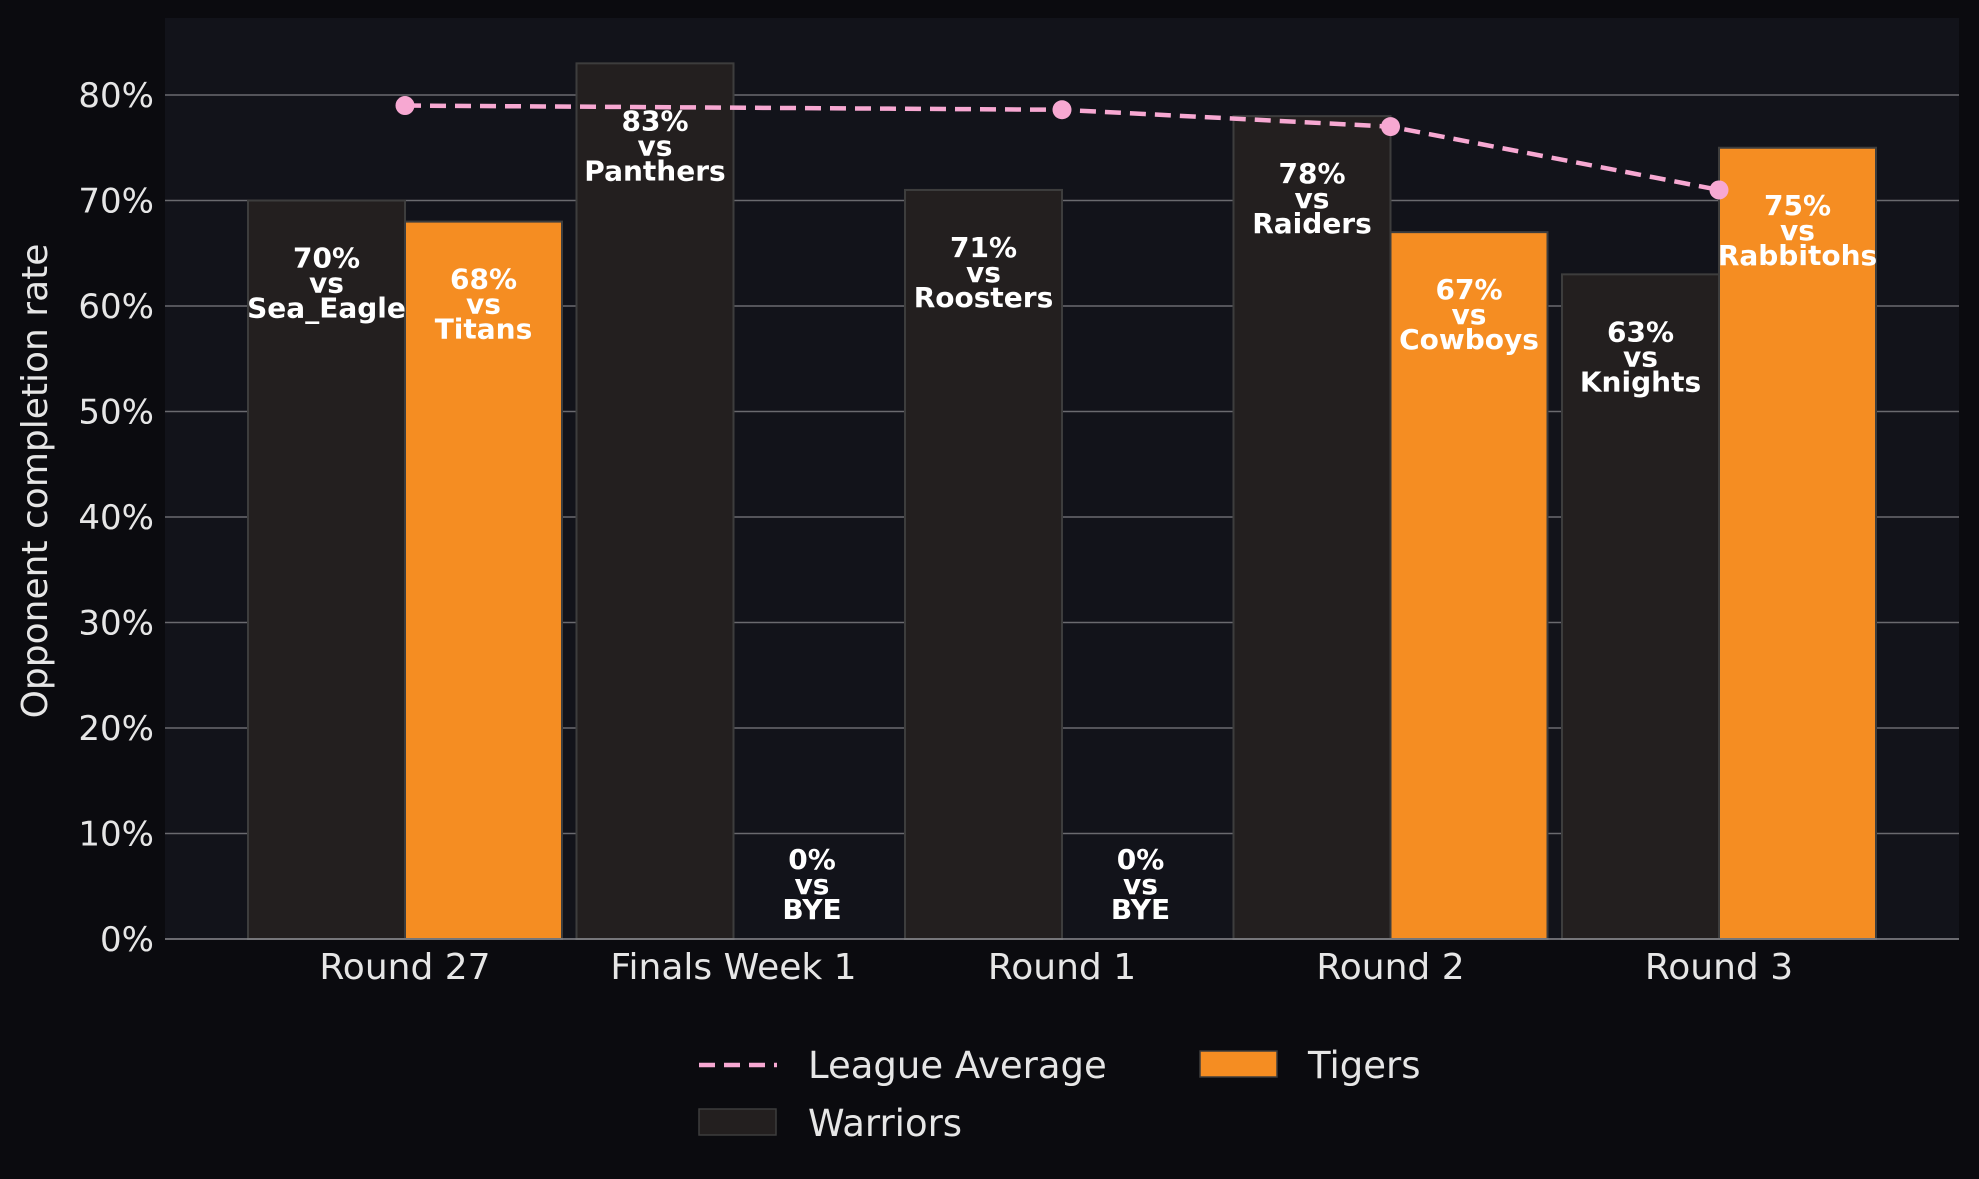 This screenshot has width=1979, height=1179. Describe the element at coordinates (957, 1065) in the screenshot. I see `legend-label-league-average: League Average` at that location.